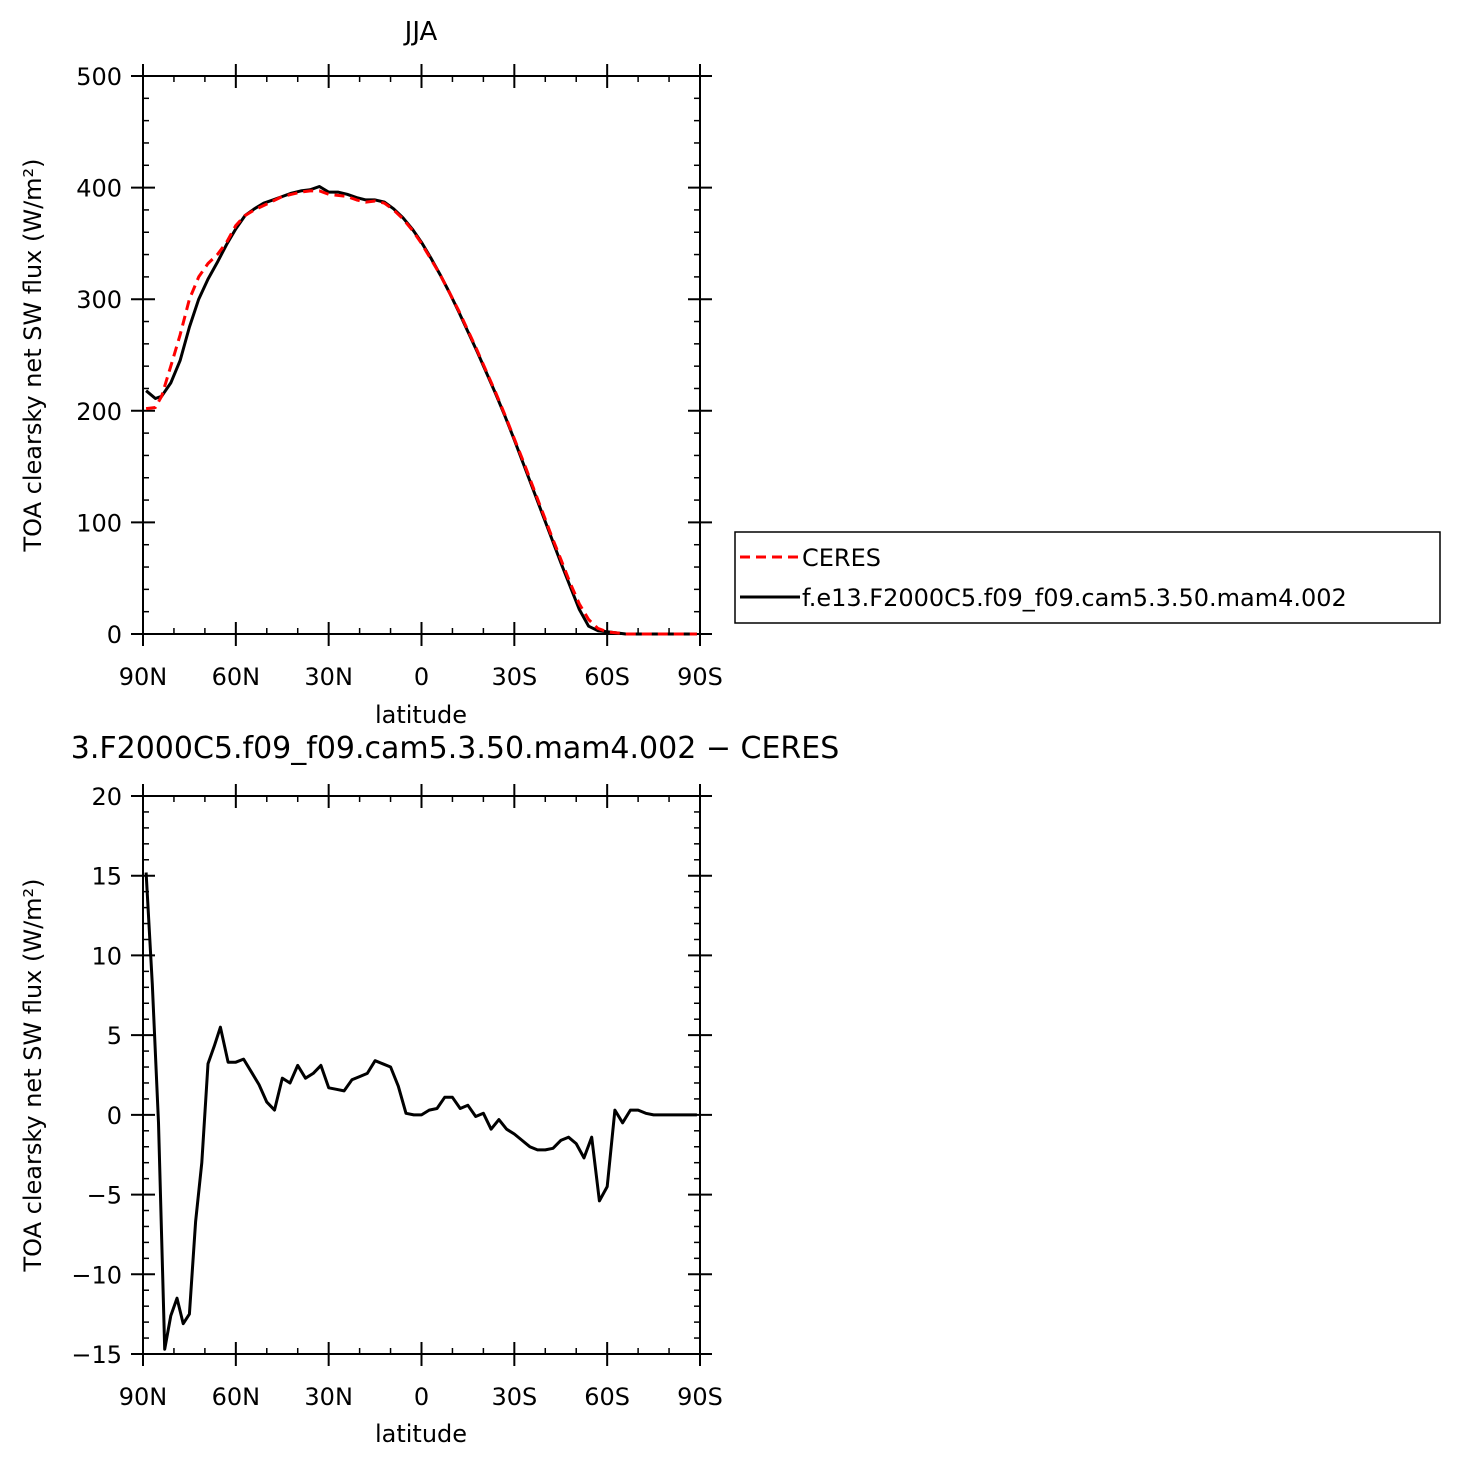  Describe the element at coordinates (114, 1036) in the screenshot. I see `bottom-y-tick-label: 5` at that location.